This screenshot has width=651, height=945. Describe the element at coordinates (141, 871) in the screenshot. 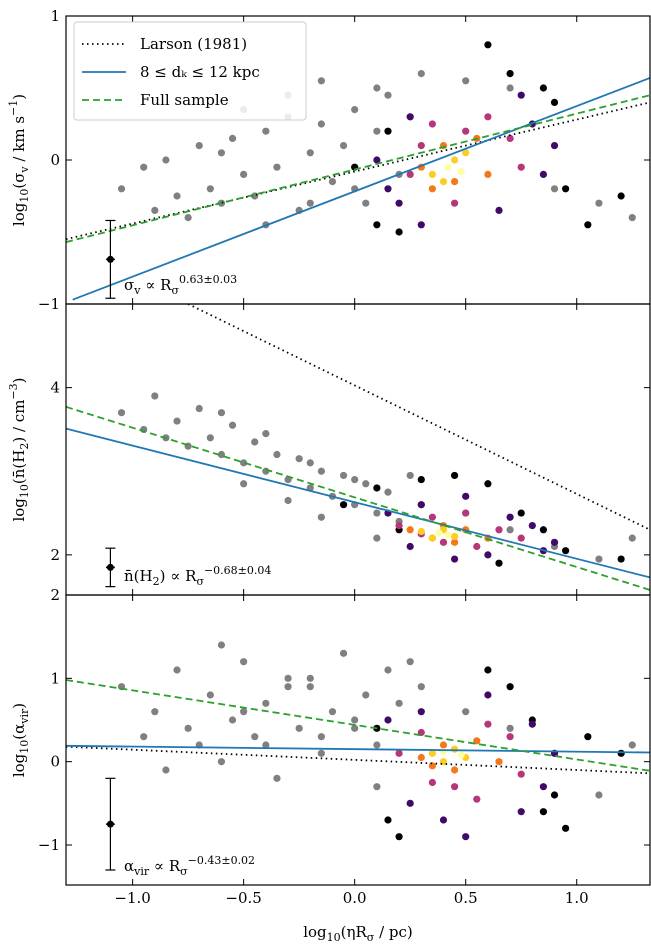

I see `text-part: vir` at that location.